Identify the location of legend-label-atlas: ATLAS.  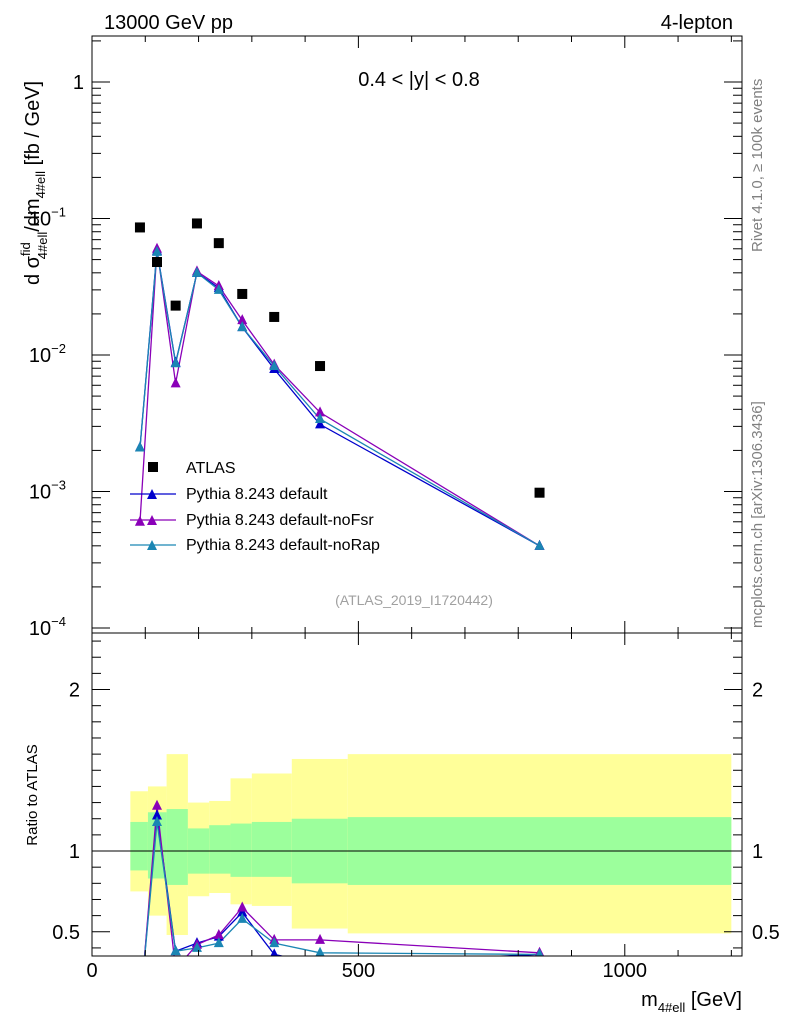
(211, 468).